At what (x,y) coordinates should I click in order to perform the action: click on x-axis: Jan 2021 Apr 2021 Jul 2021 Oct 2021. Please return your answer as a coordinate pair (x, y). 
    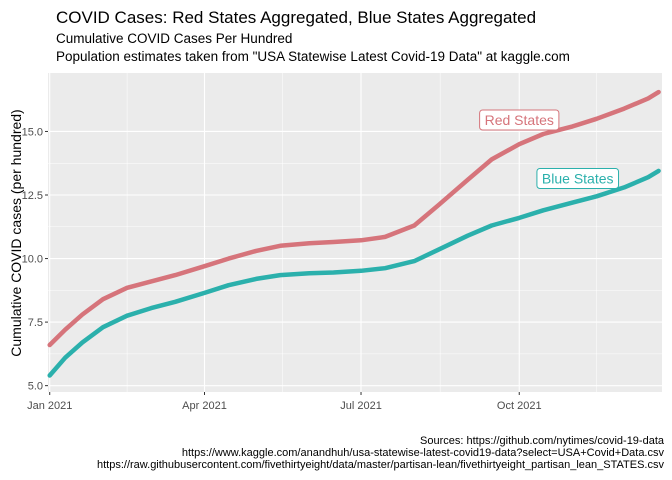
    Looking at the image, I should click on (284, 402).